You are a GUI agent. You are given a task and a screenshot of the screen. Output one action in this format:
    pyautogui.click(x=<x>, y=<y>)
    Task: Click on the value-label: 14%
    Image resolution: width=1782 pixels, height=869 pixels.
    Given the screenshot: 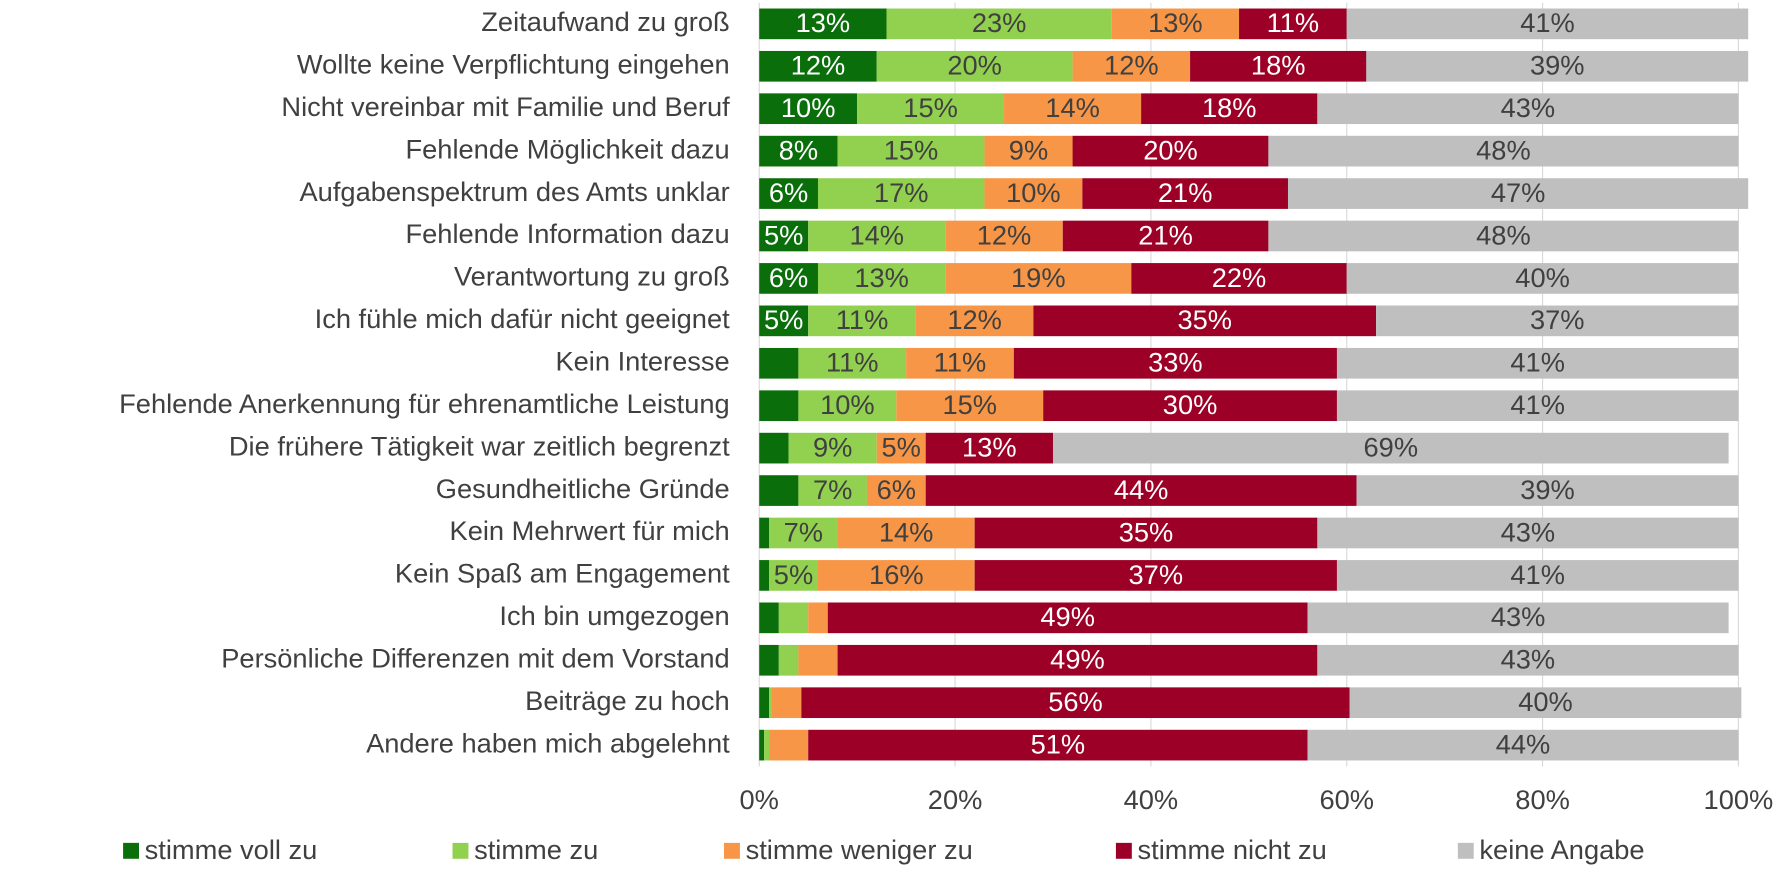 What is the action you would take?
    pyautogui.click(x=906, y=531)
    